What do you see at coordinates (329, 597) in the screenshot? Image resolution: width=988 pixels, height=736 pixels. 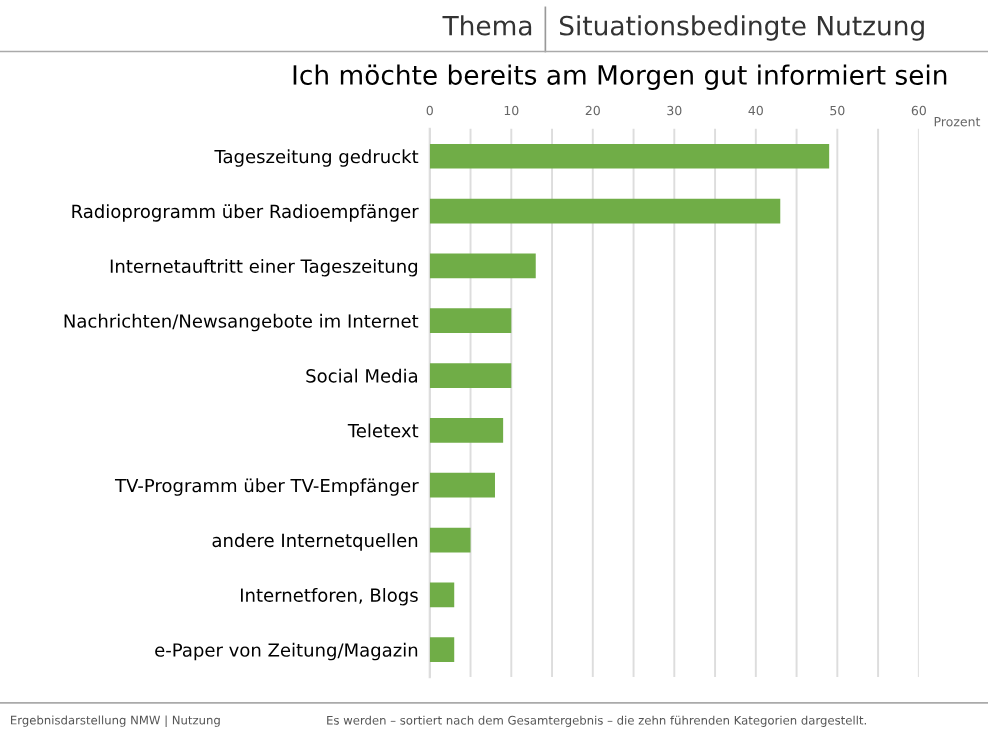 I see `y-tick-label: Internetforen, Blogs` at bounding box center [329, 597].